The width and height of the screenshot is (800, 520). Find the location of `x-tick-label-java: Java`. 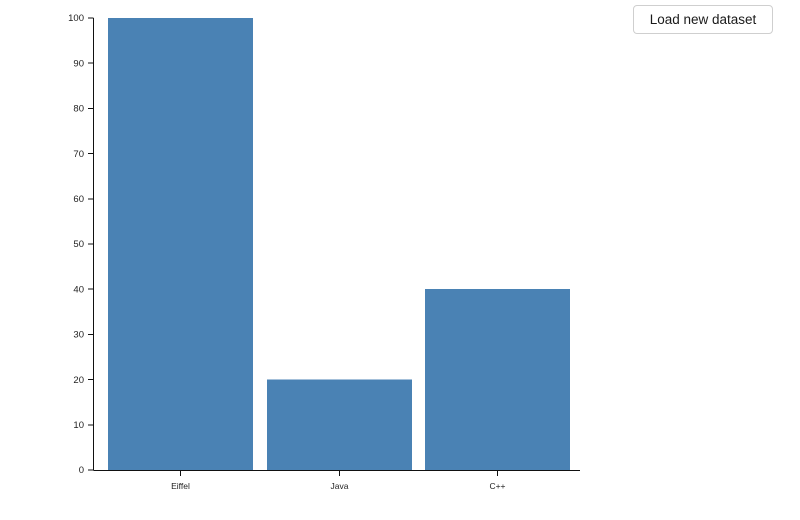

x-tick-label-java: Java is located at coordinates (340, 486).